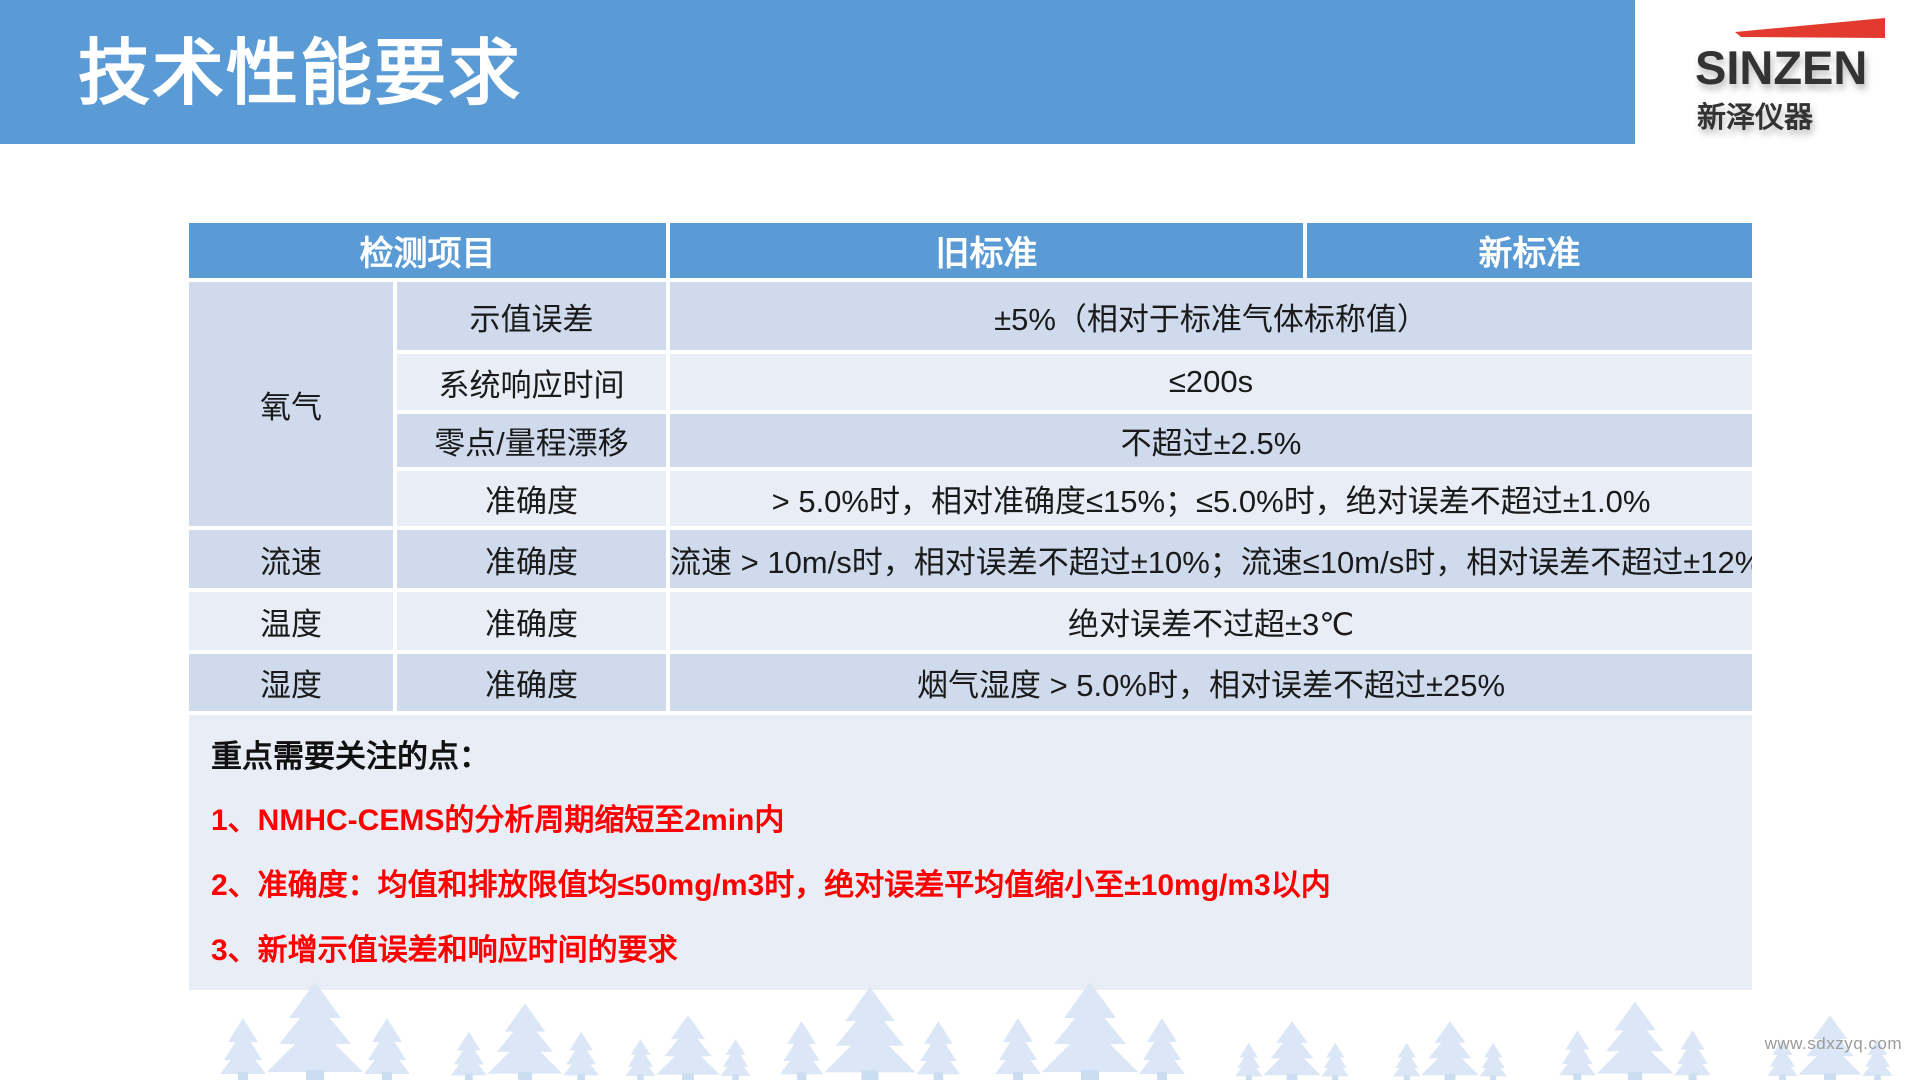  I want to click on notes-heading: 重点需要关注的点：, so click(350, 756).